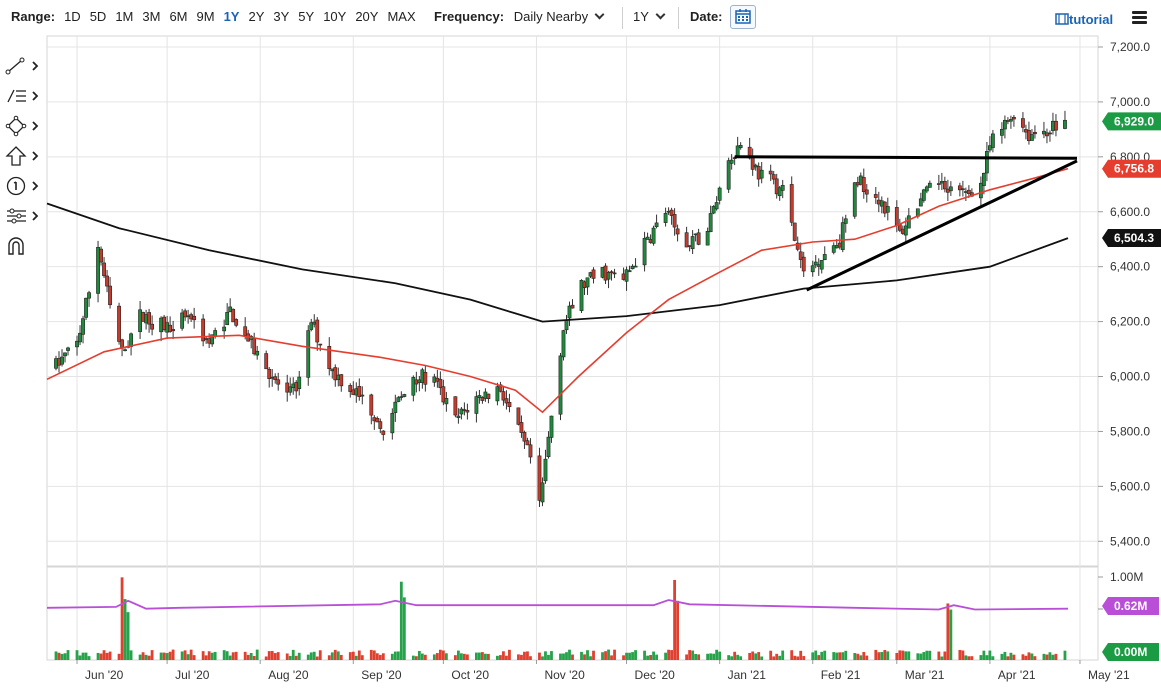 This screenshot has height=691, width=1161. I want to click on range-button-1d: 1D, so click(72, 16).